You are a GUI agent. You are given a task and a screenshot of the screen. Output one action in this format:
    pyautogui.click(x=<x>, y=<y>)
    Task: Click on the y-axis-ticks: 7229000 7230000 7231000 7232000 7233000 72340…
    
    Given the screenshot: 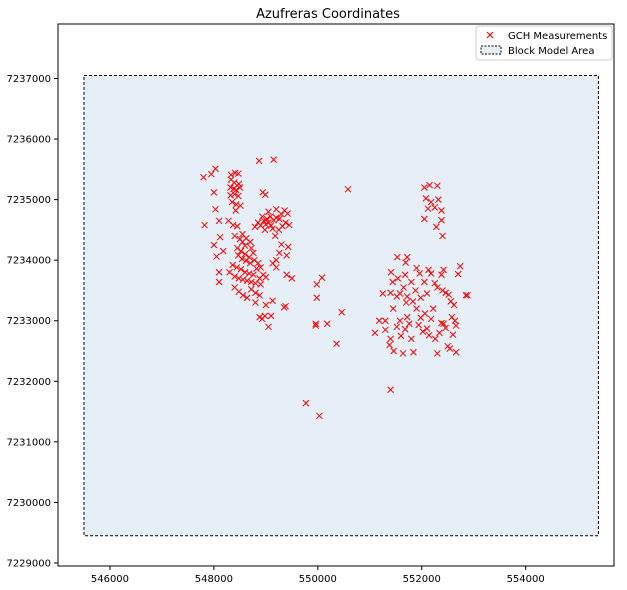 What is the action you would take?
    pyautogui.click(x=32, y=321)
    